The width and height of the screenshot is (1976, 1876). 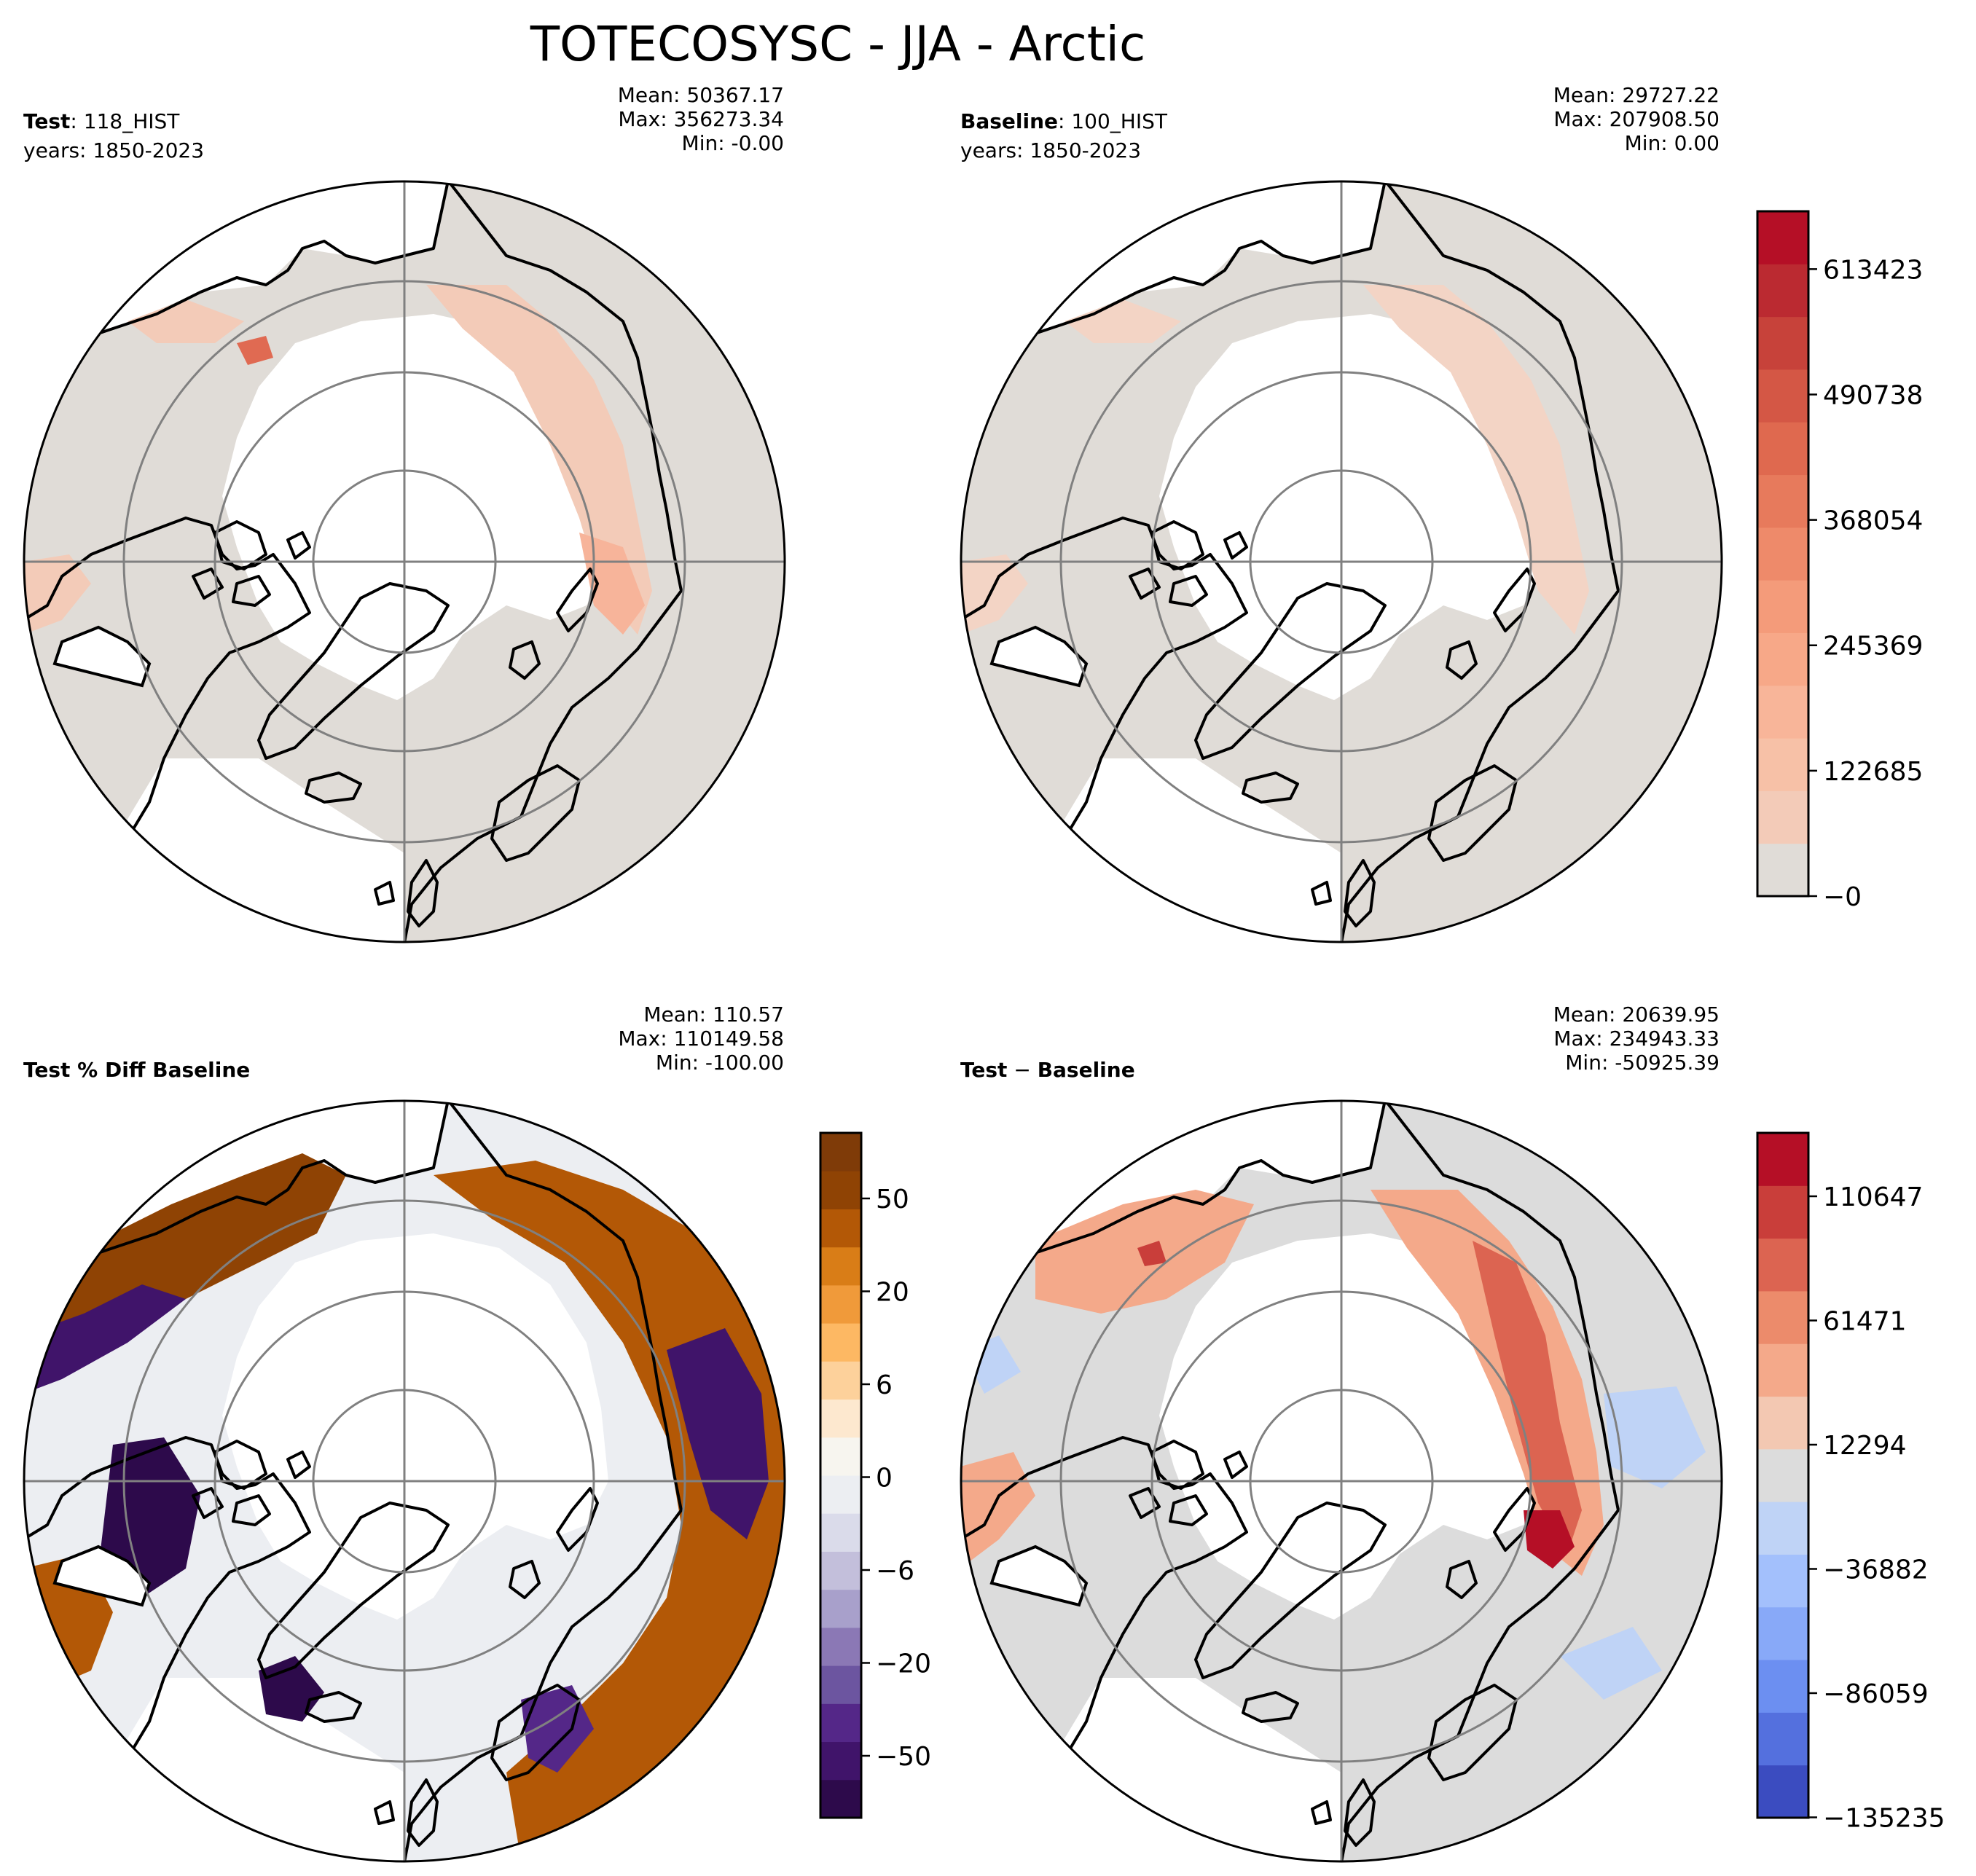 What do you see at coordinates (713, 1014) in the screenshot?
I see `pctdiff-mean: Mean: 110.57` at bounding box center [713, 1014].